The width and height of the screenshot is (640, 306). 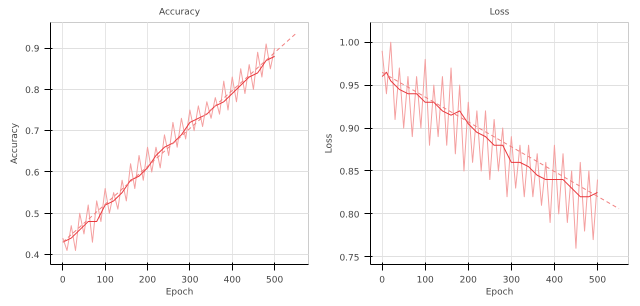 I want to click on y-tick-label: 0.8, so click(x=32, y=91).